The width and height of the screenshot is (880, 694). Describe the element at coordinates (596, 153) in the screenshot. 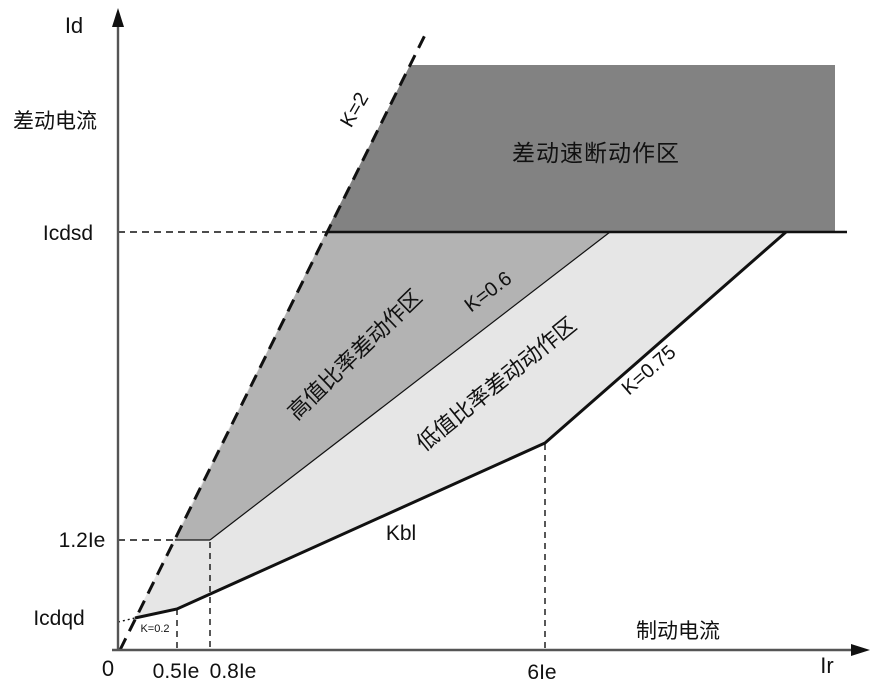

I see `region-instantaneous-label: 差动速断动作区` at that location.